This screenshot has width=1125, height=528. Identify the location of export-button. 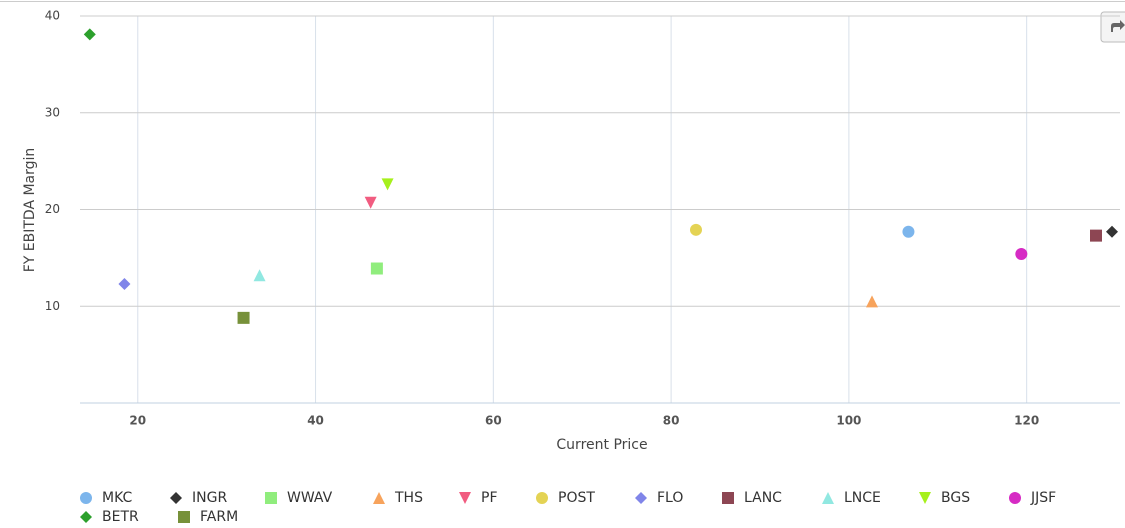
(1112, 27).